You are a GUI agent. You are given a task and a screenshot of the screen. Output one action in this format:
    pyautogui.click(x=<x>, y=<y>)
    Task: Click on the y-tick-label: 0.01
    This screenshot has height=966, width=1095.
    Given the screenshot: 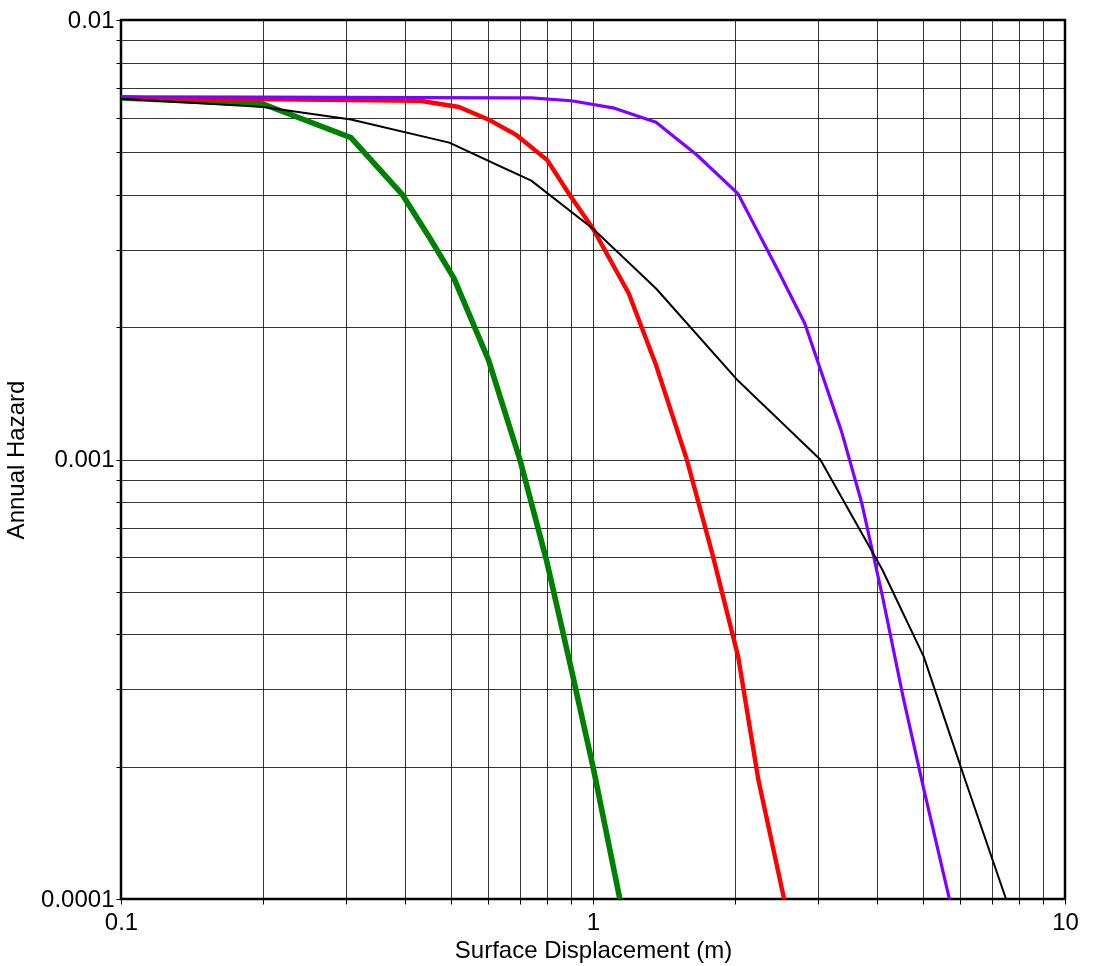 What is the action you would take?
    pyautogui.click(x=91, y=19)
    